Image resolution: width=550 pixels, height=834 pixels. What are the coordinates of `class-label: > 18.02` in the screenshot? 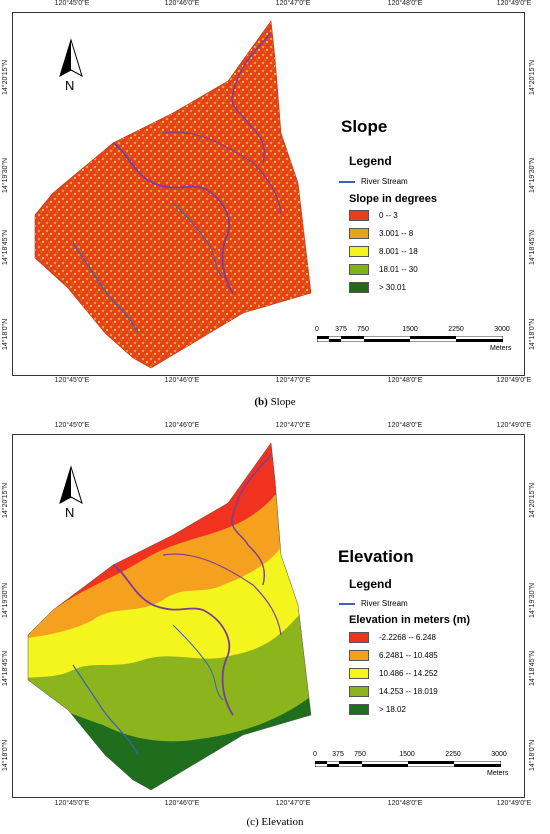 It's located at (392, 709).